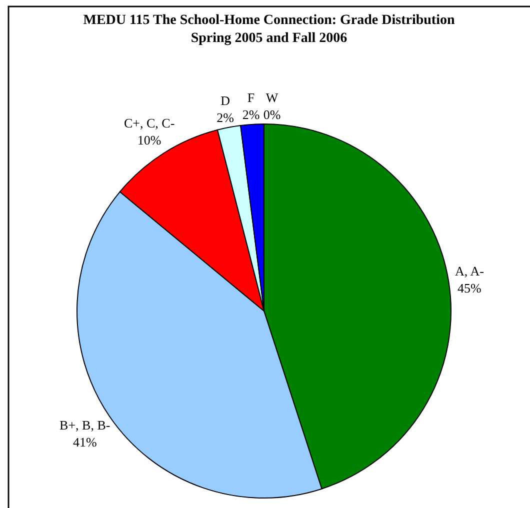 Image resolution: width=530 pixels, height=508 pixels. I want to click on chart-subtitle: Spring 2005 and Fall 2006, so click(269, 38).